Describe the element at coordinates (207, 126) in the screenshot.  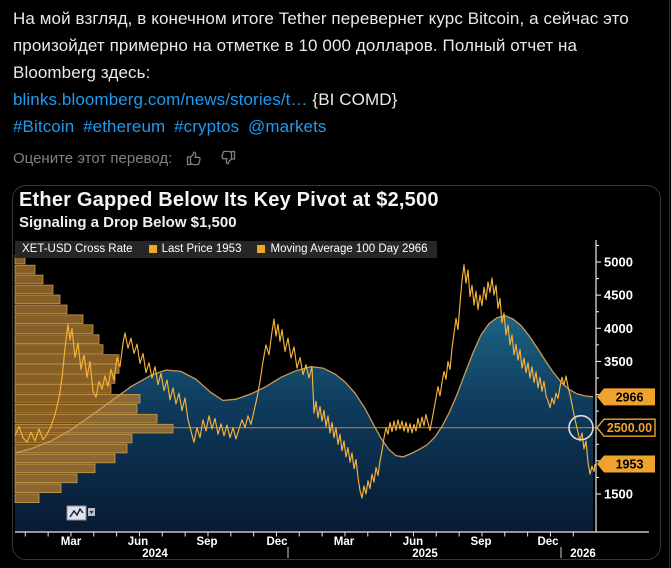
I see `hashtag-link: #cryptos` at that location.